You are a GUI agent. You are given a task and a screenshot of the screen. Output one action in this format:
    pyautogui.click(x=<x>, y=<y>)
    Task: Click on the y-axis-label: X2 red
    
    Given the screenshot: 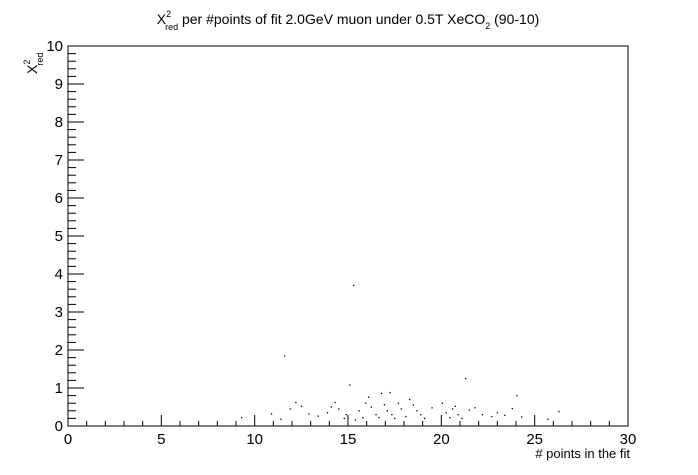 What is the action you would take?
    pyautogui.click(x=33, y=63)
    